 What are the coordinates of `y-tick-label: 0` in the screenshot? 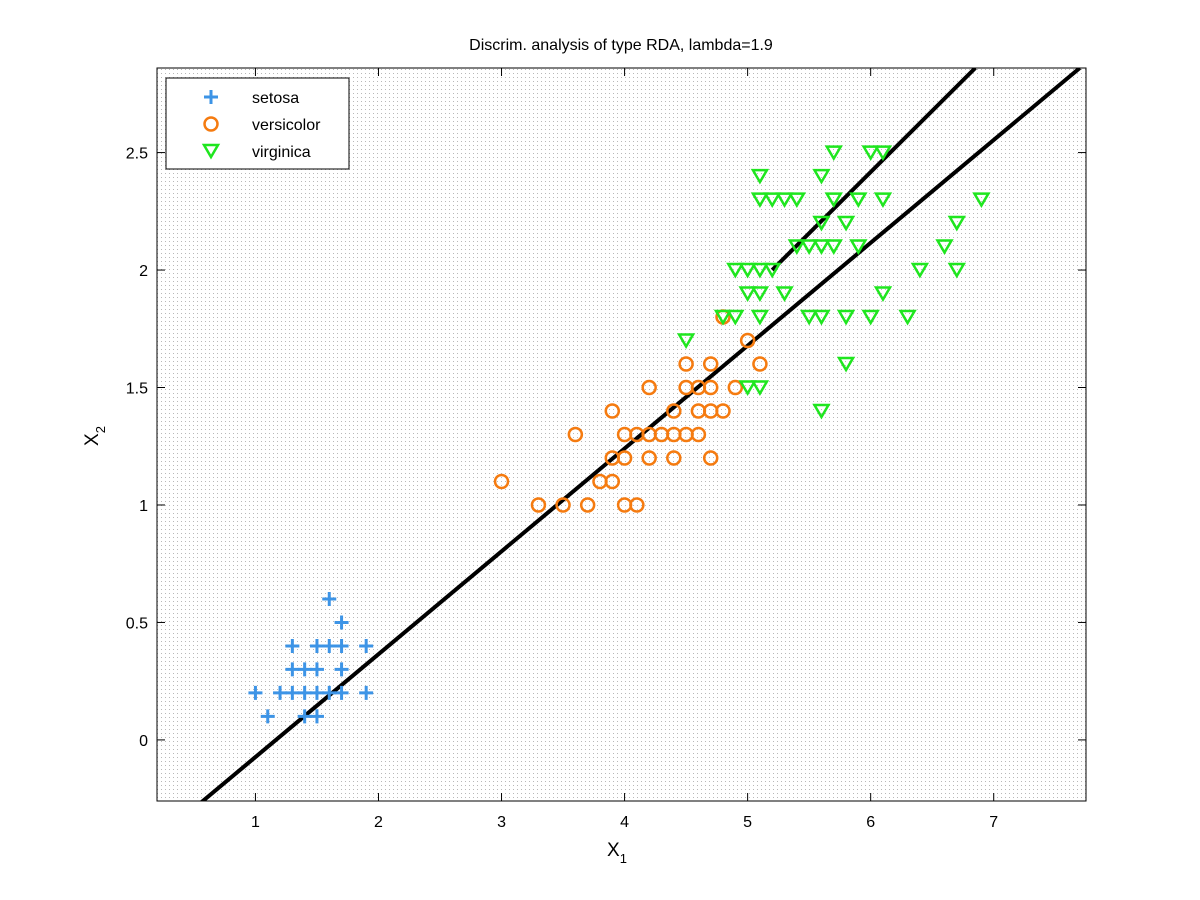 It's located at (143, 741).